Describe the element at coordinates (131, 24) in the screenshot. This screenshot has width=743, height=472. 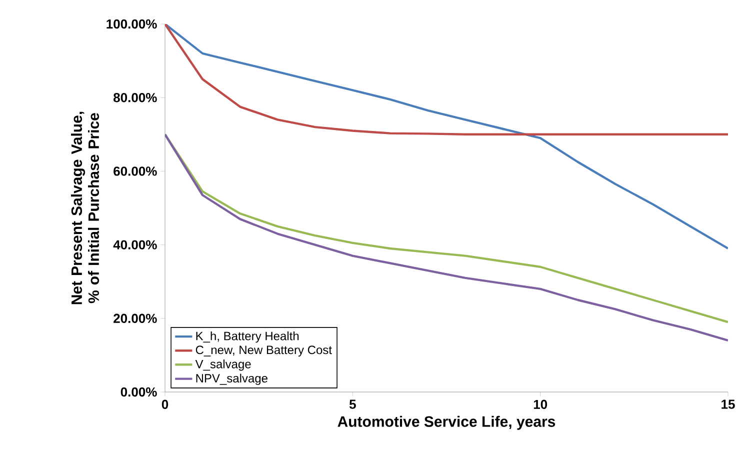
I see `y-tick-label: 100.00%` at that location.